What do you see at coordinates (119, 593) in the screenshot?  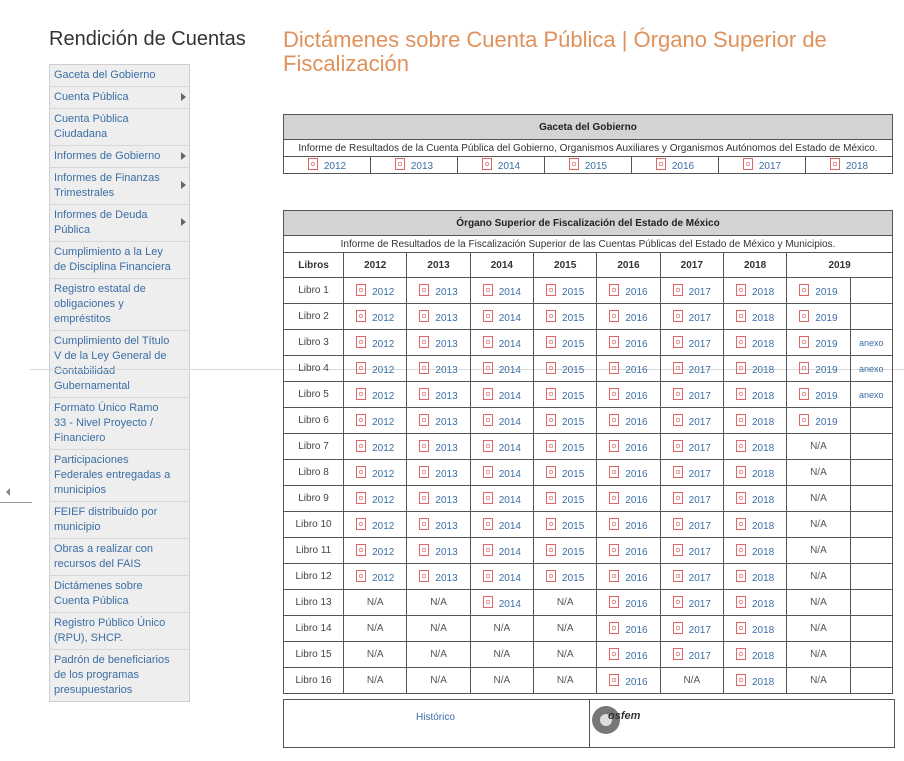 I see `sidebar-item: Dictámenes sobre Cuenta Pública` at bounding box center [119, 593].